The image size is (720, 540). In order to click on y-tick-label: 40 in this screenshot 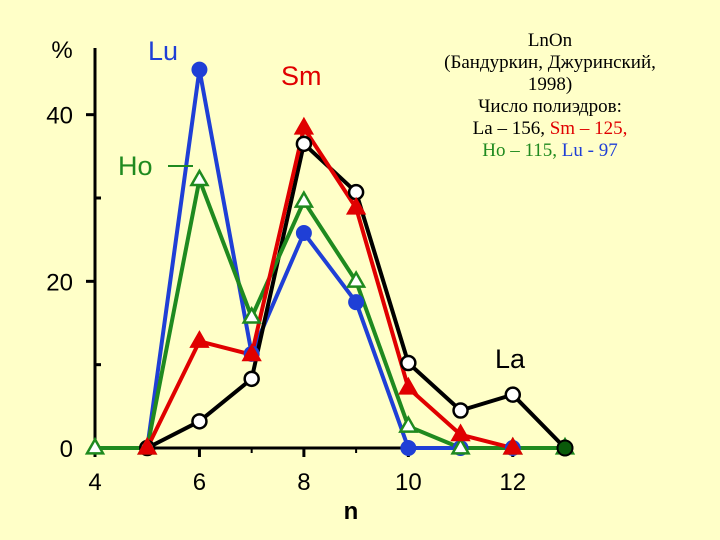, I will do `click(59, 116)`.